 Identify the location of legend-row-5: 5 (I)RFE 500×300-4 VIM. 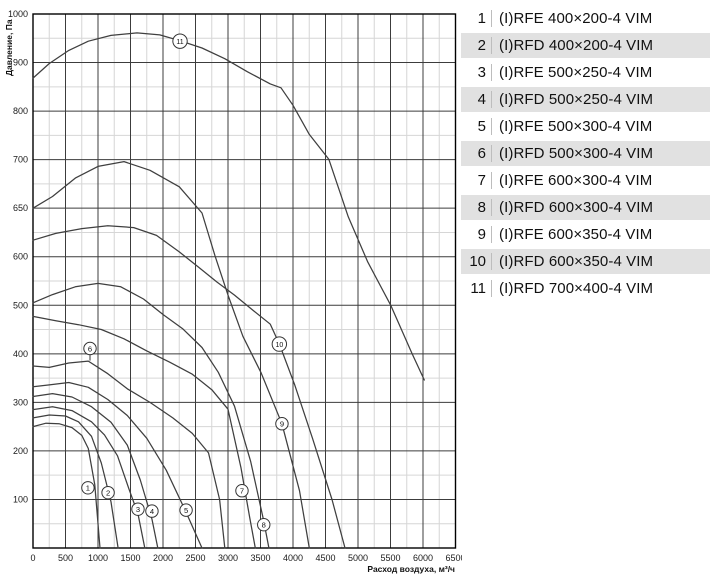
(585, 126).